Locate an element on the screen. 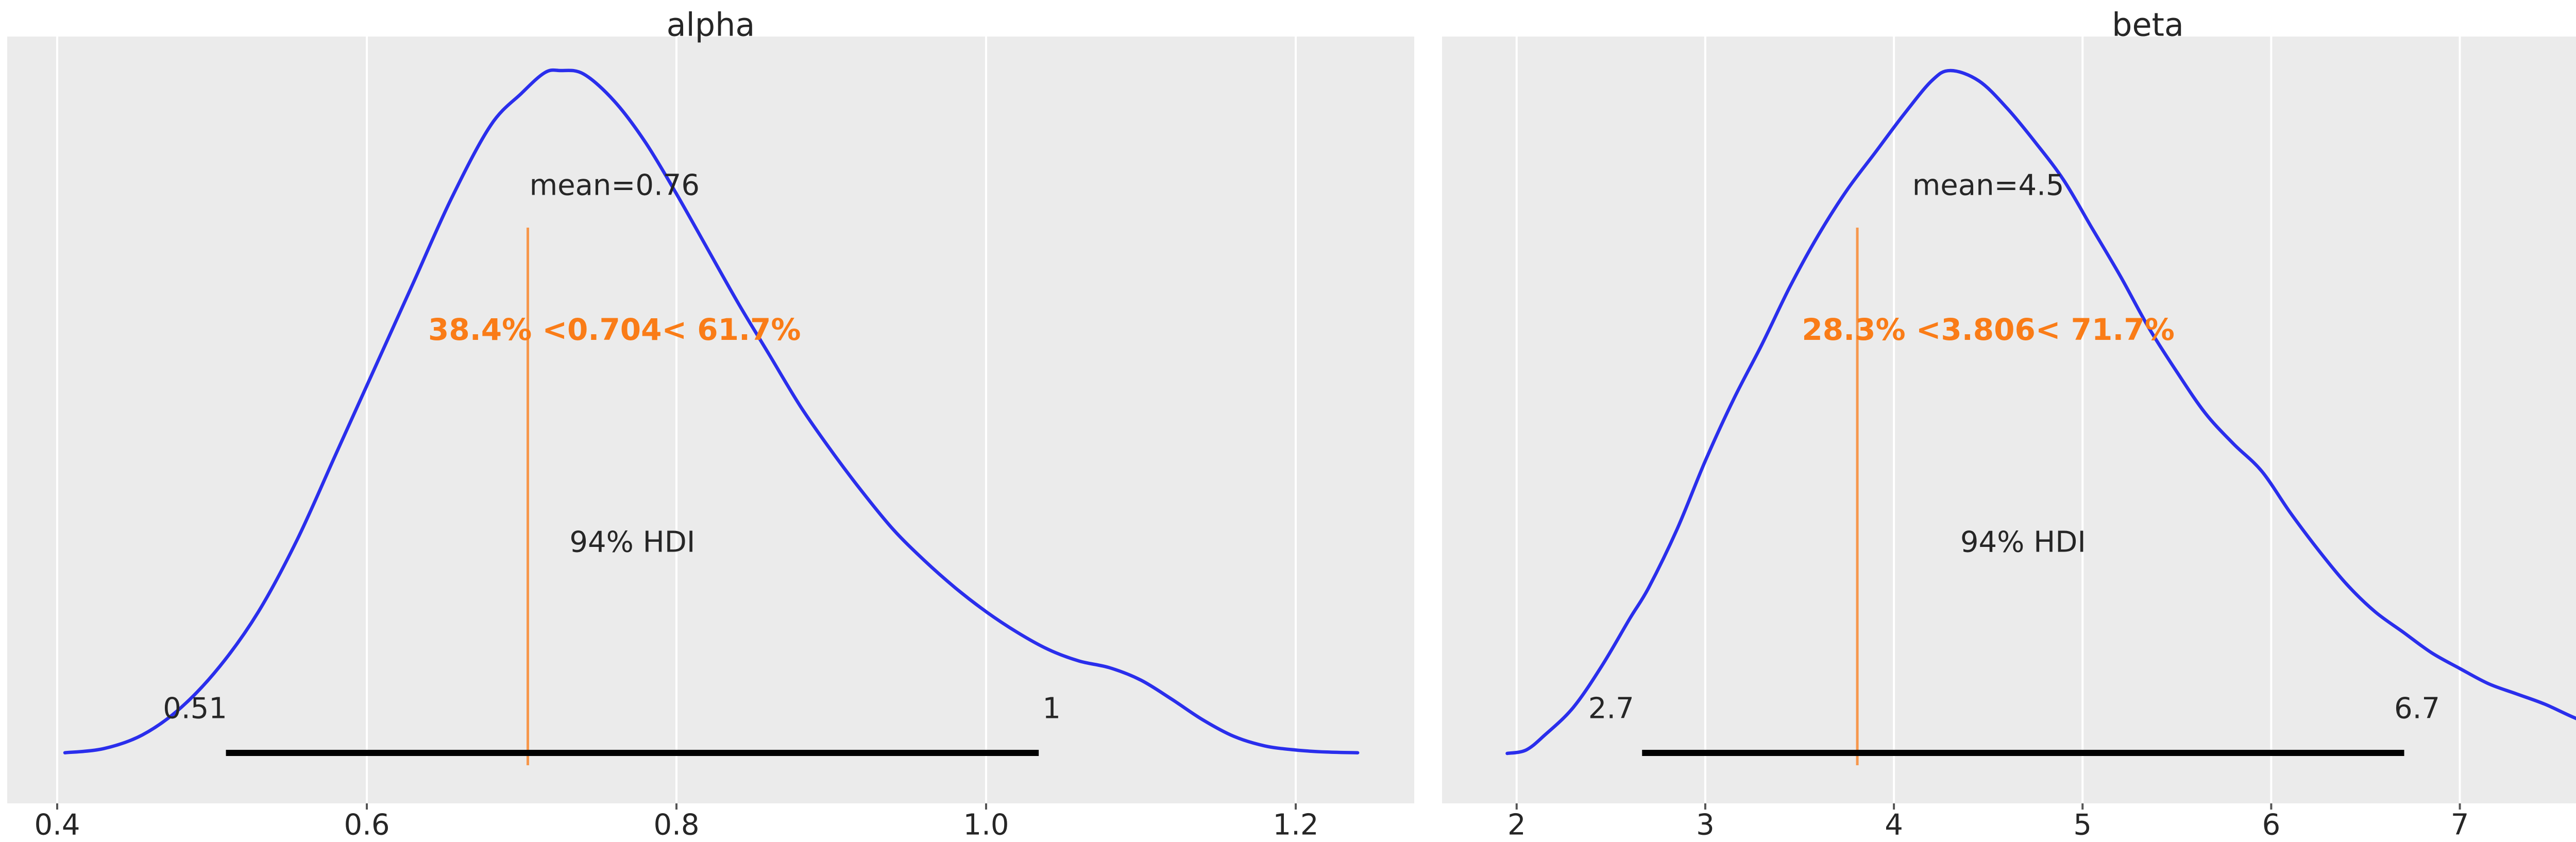  x-tick-label: 7 is located at coordinates (2460, 825).